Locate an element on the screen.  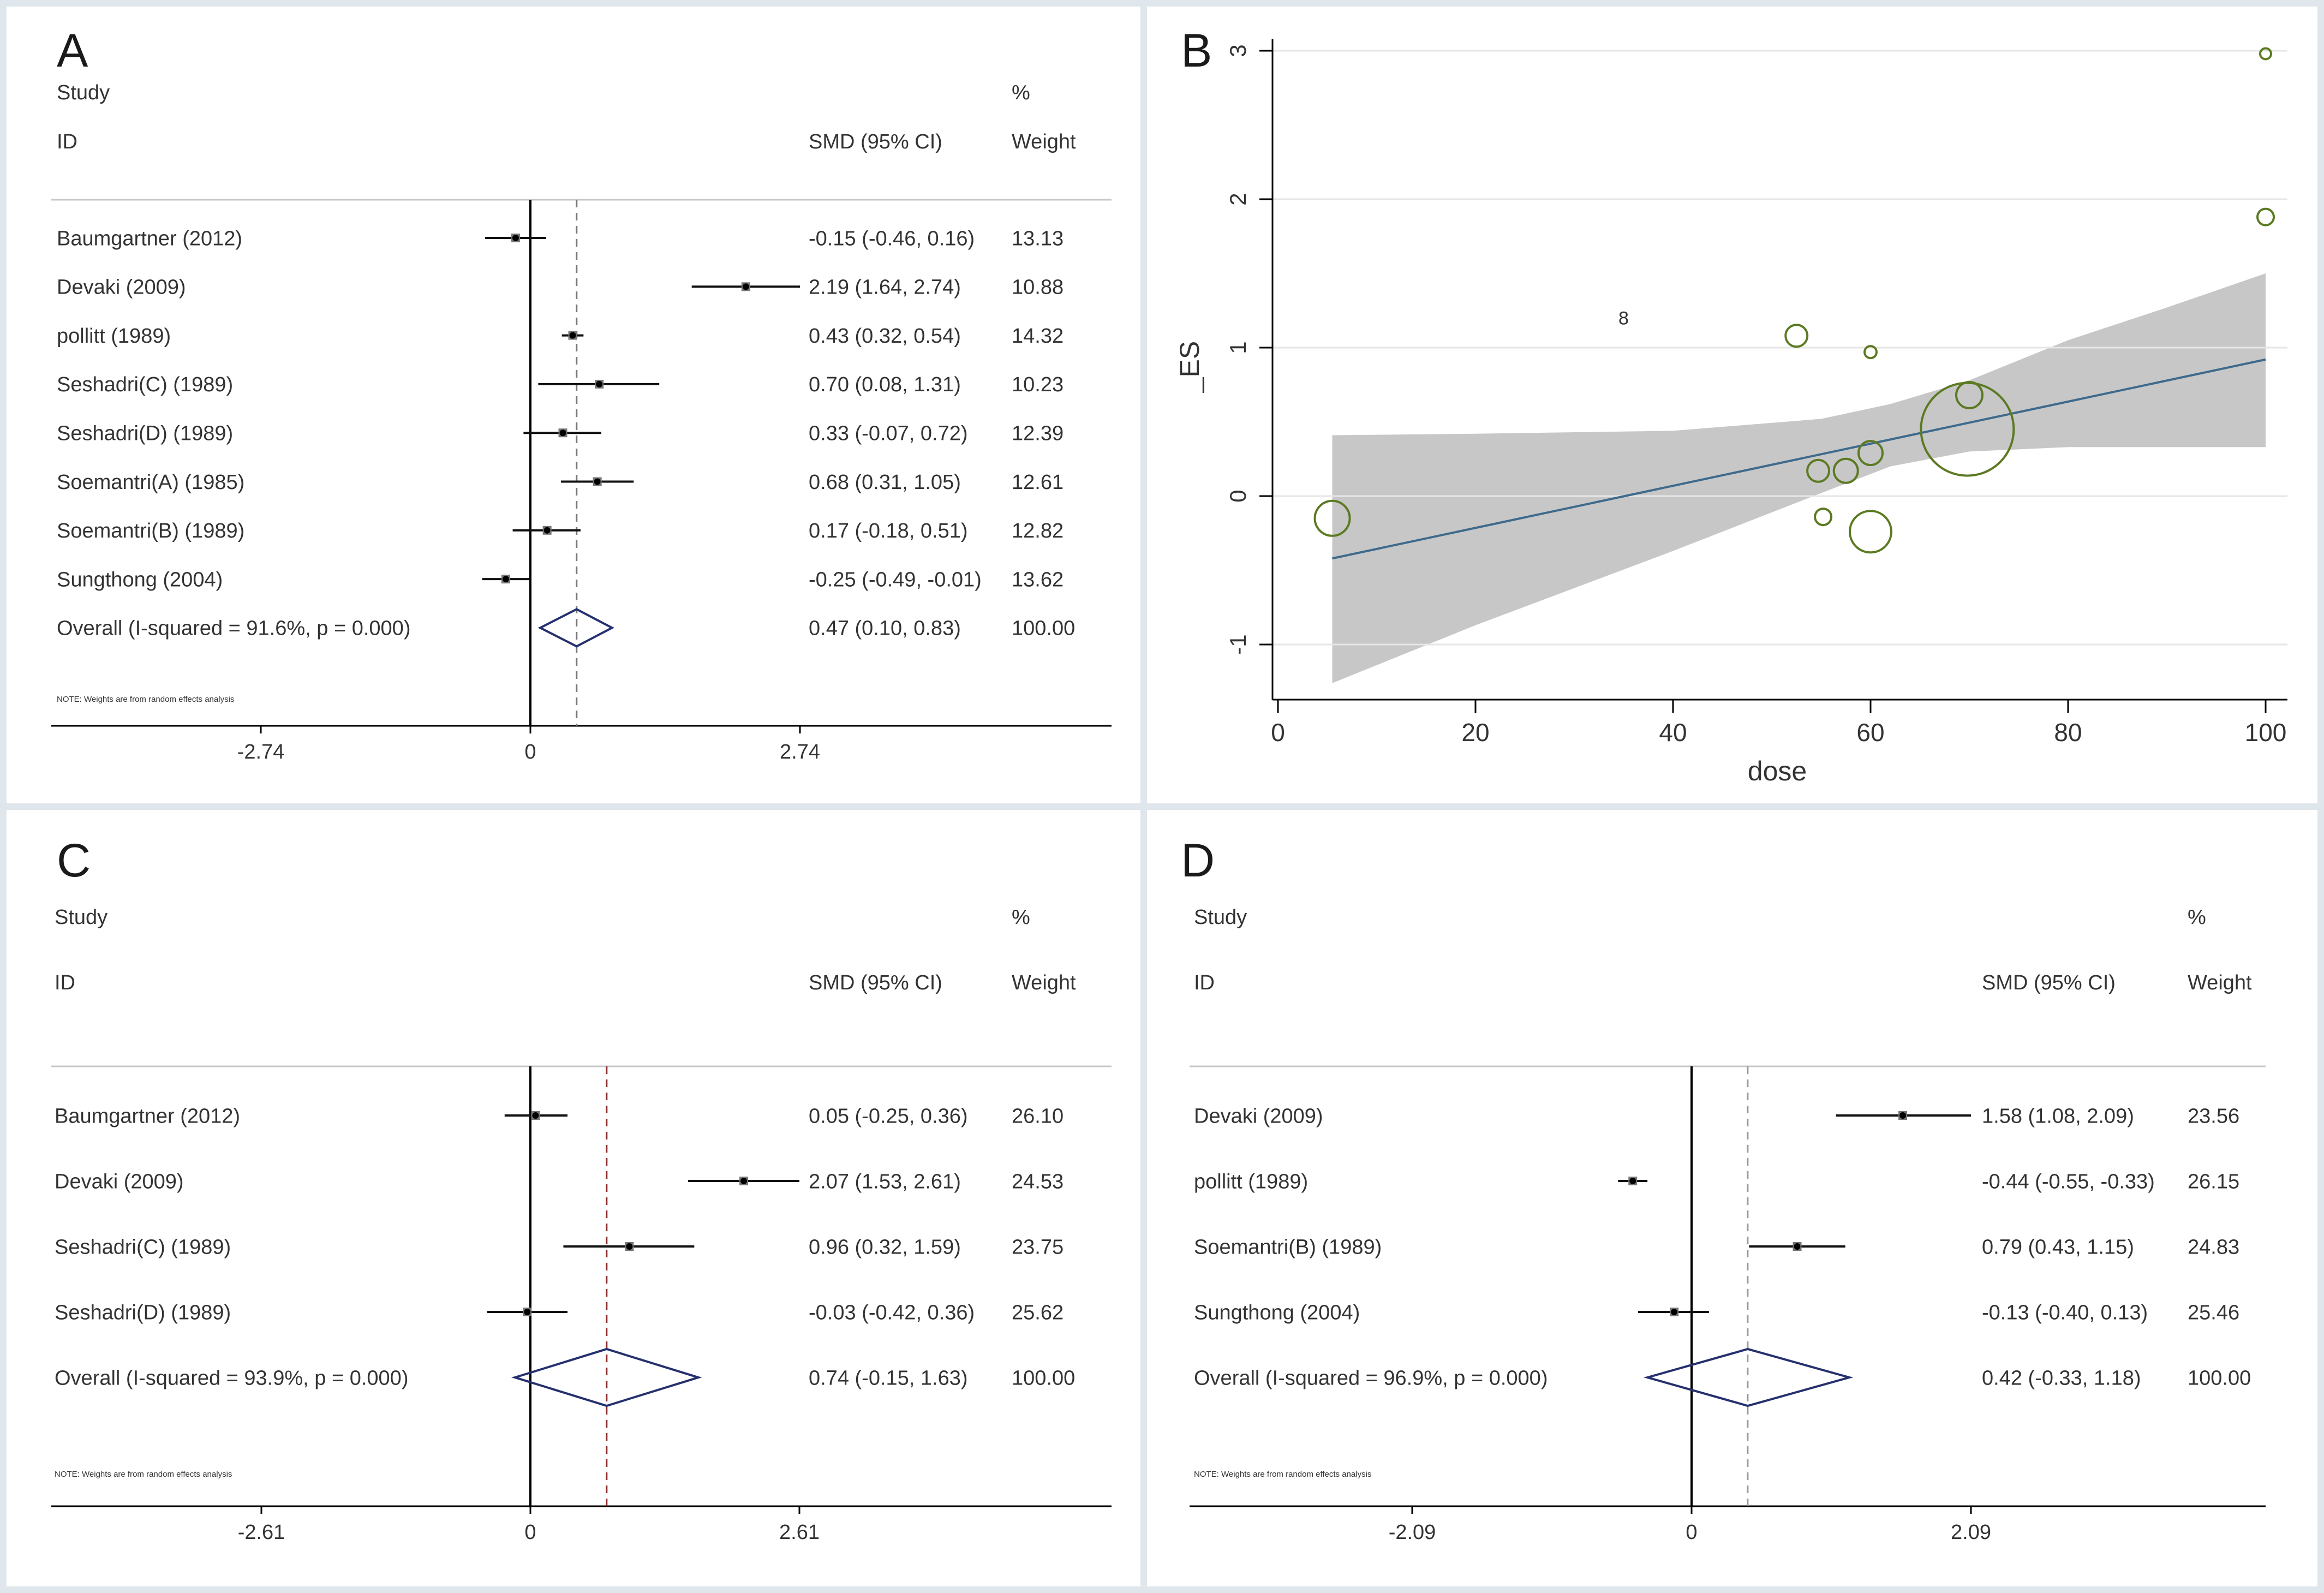
study-name: Baumgartner (2012) is located at coordinates (148, 1116).